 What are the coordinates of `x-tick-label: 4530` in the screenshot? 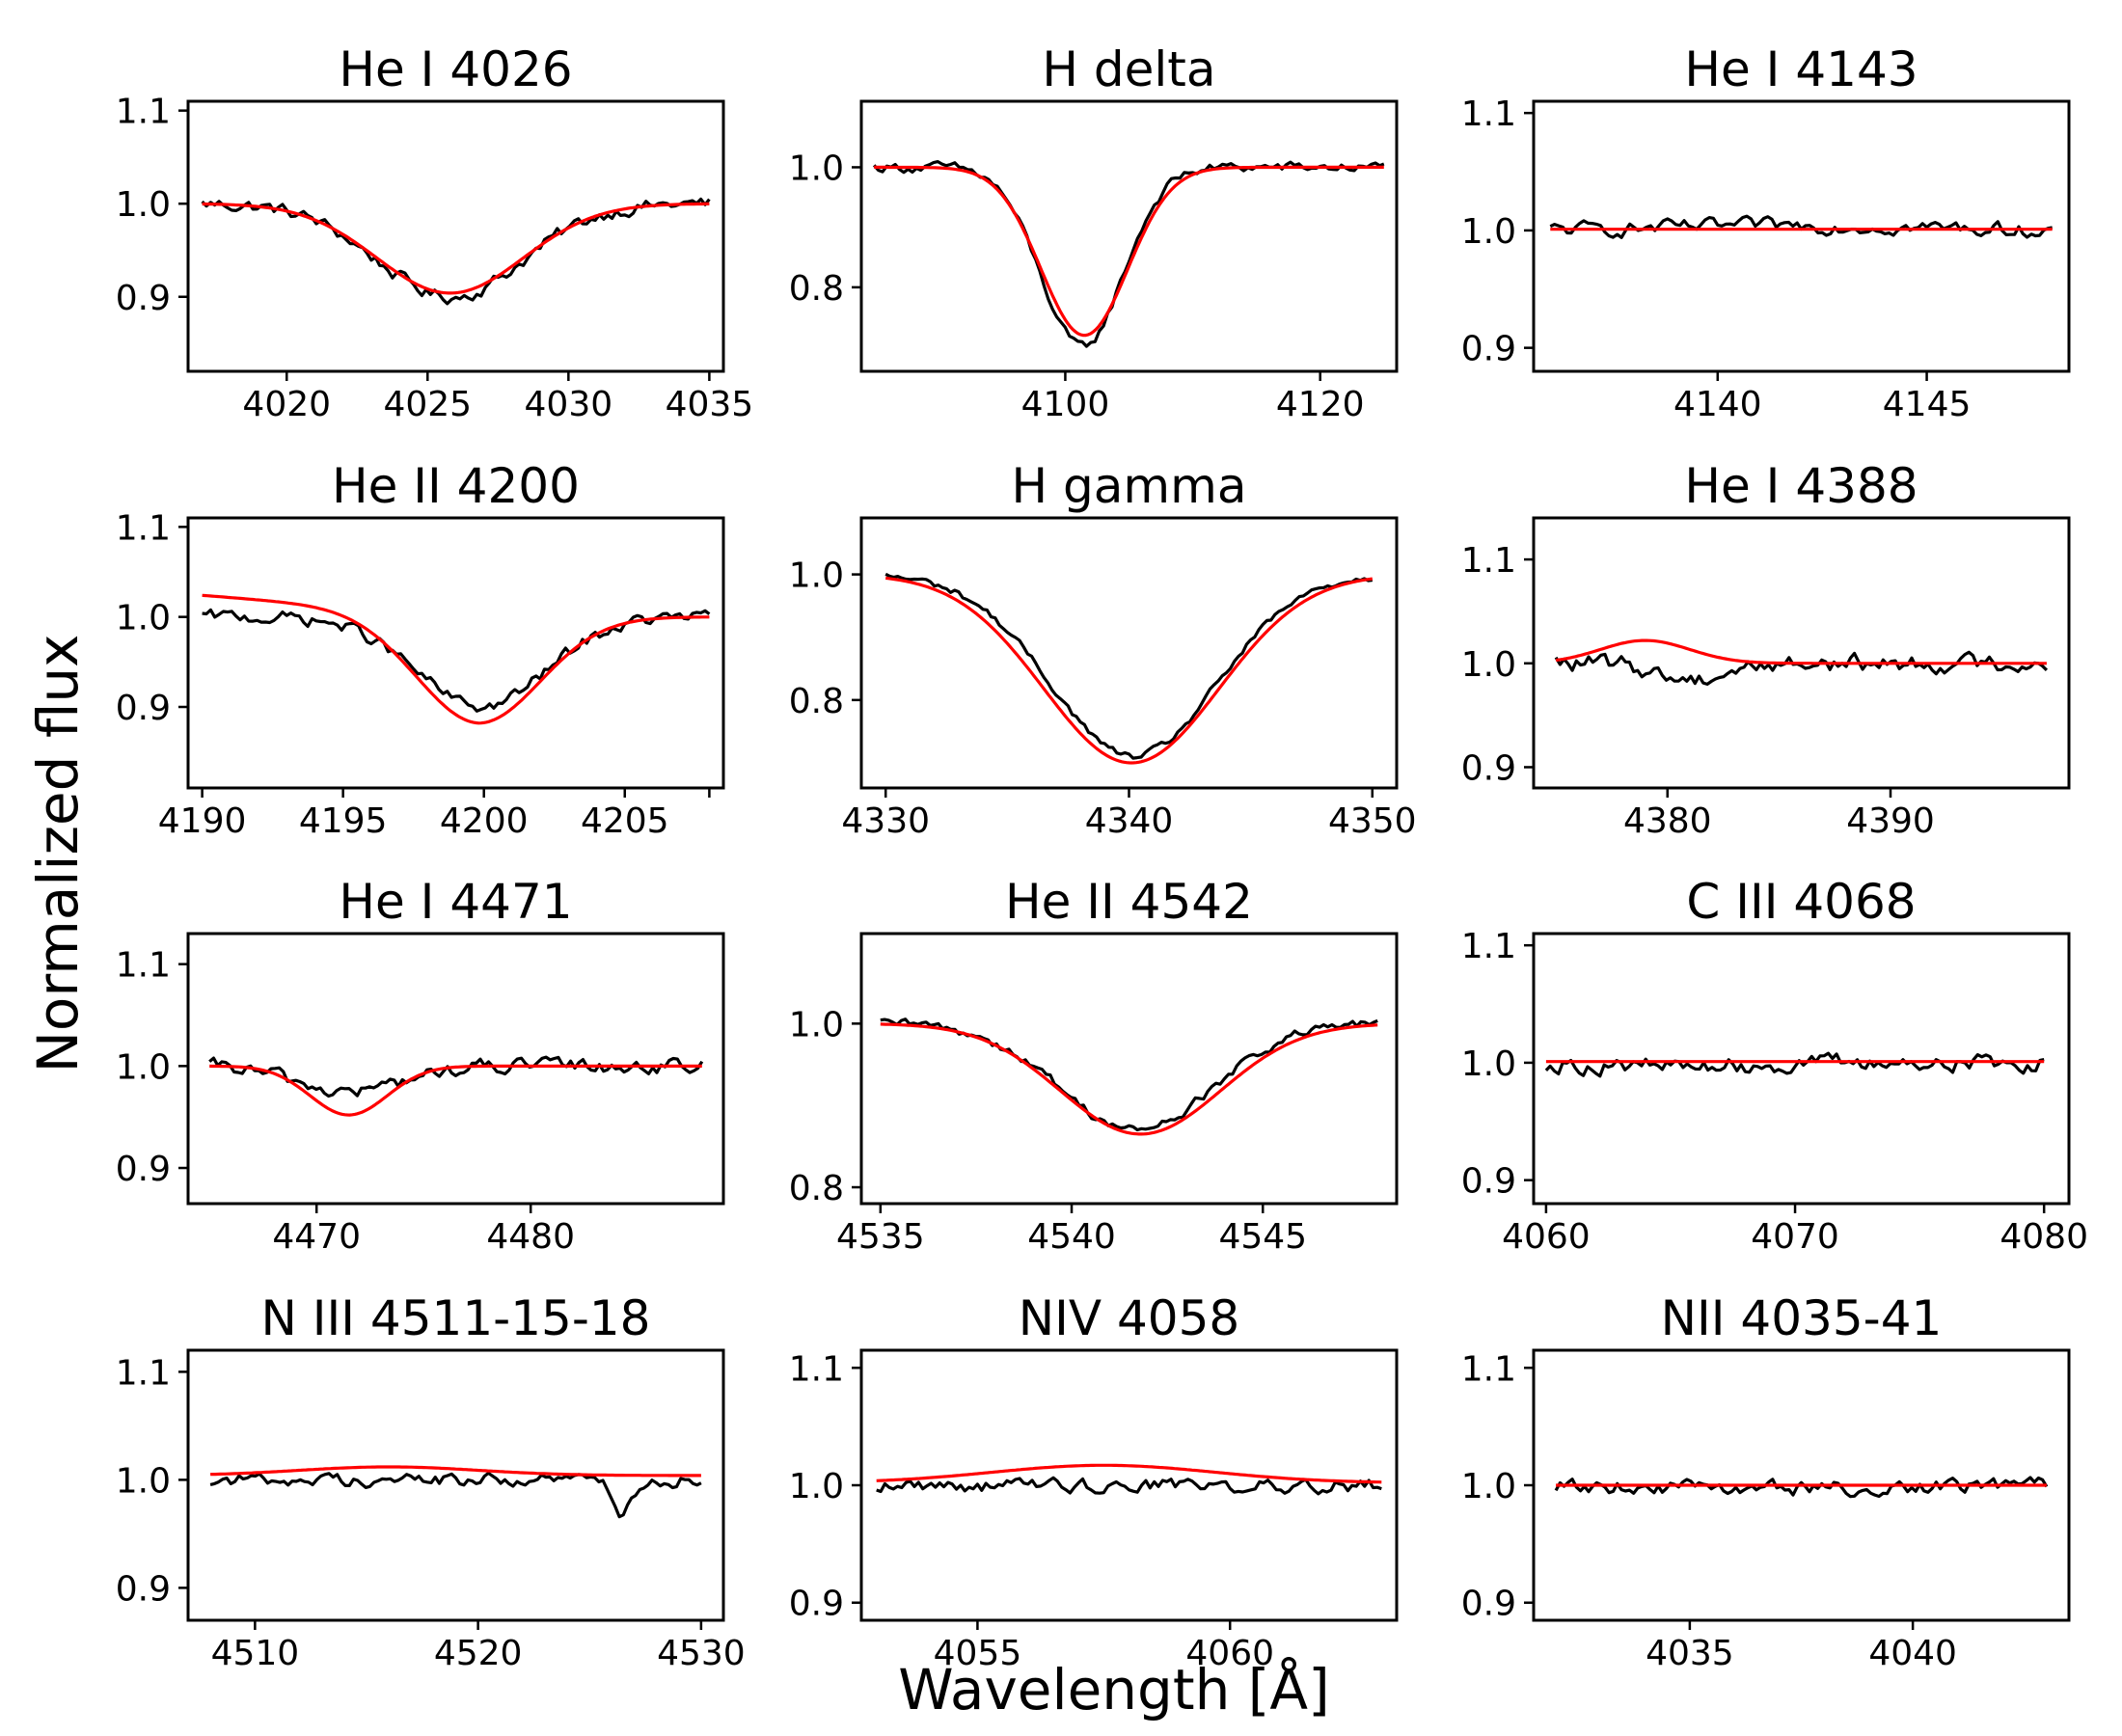 It's located at (701, 1654).